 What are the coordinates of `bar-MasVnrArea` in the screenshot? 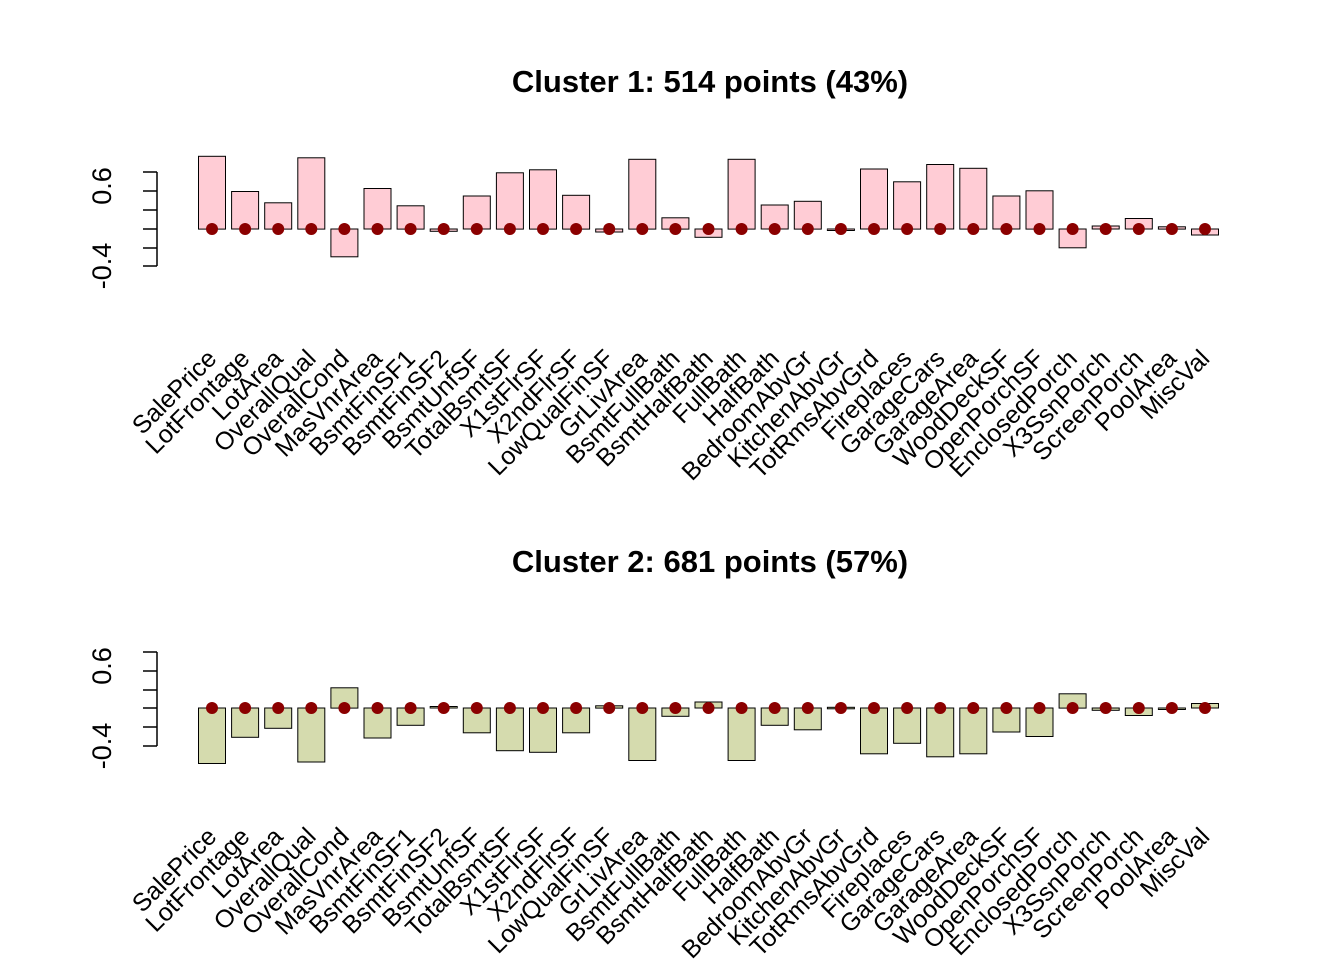 It's located at (377, 209).